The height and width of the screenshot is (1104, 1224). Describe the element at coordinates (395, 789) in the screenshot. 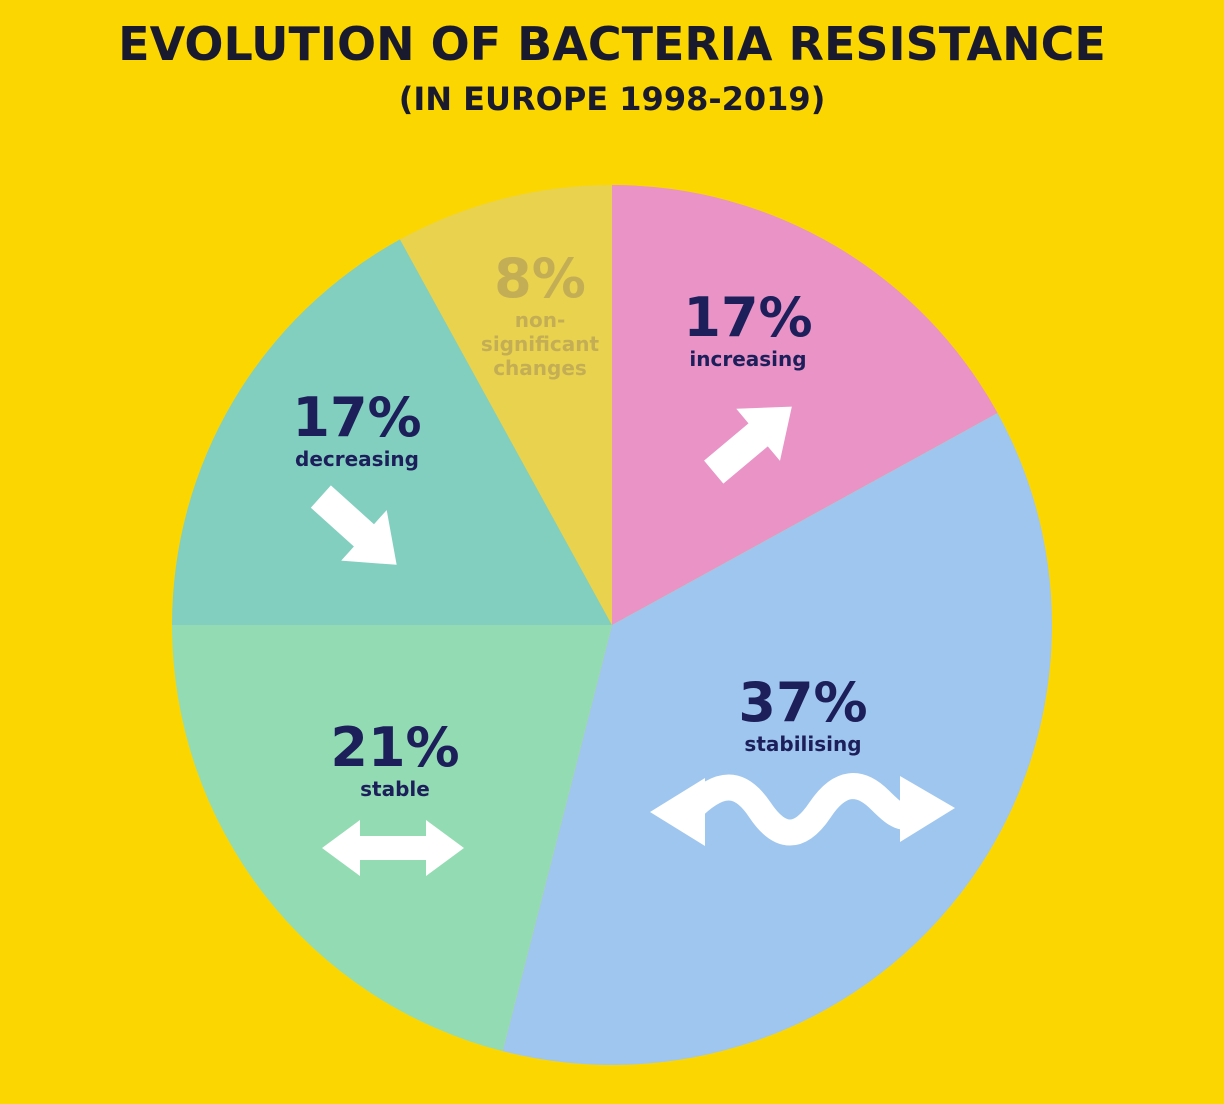

I see `category-label: stable` at that location.